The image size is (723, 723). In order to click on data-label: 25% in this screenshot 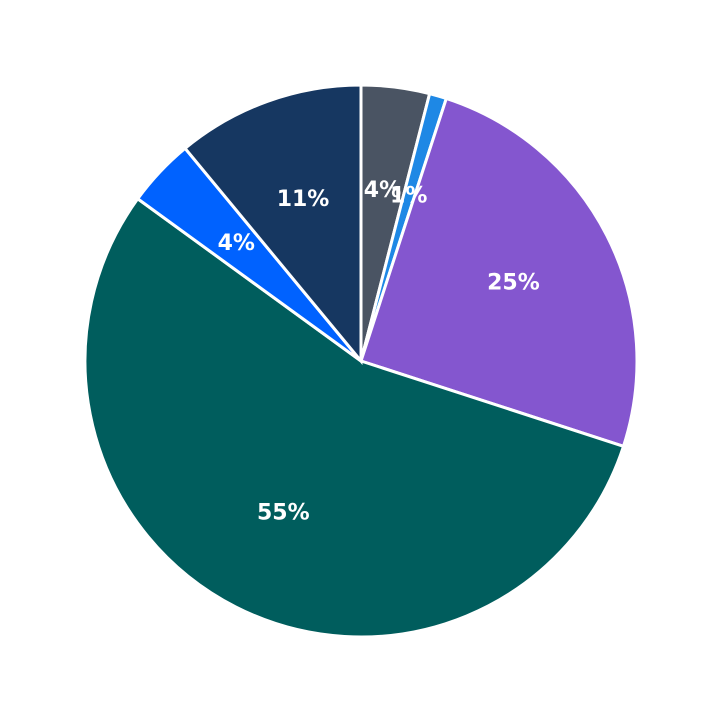, I will do `click(513, 282)`.